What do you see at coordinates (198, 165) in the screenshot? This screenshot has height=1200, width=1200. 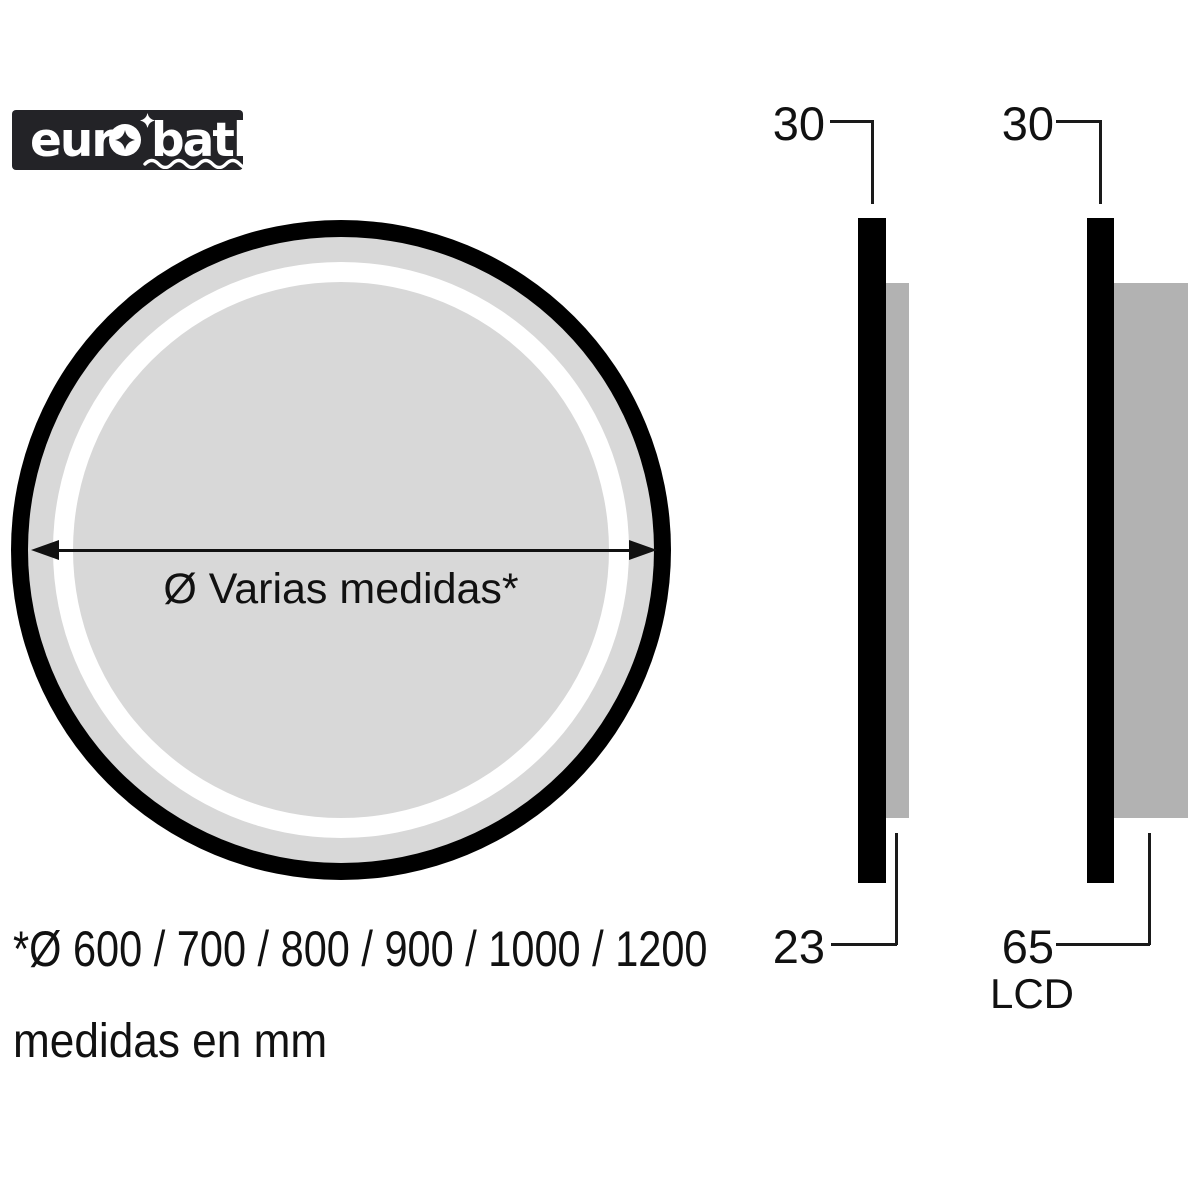 I see `logo-wave-underline-icon` at bounding box center [198, 165].